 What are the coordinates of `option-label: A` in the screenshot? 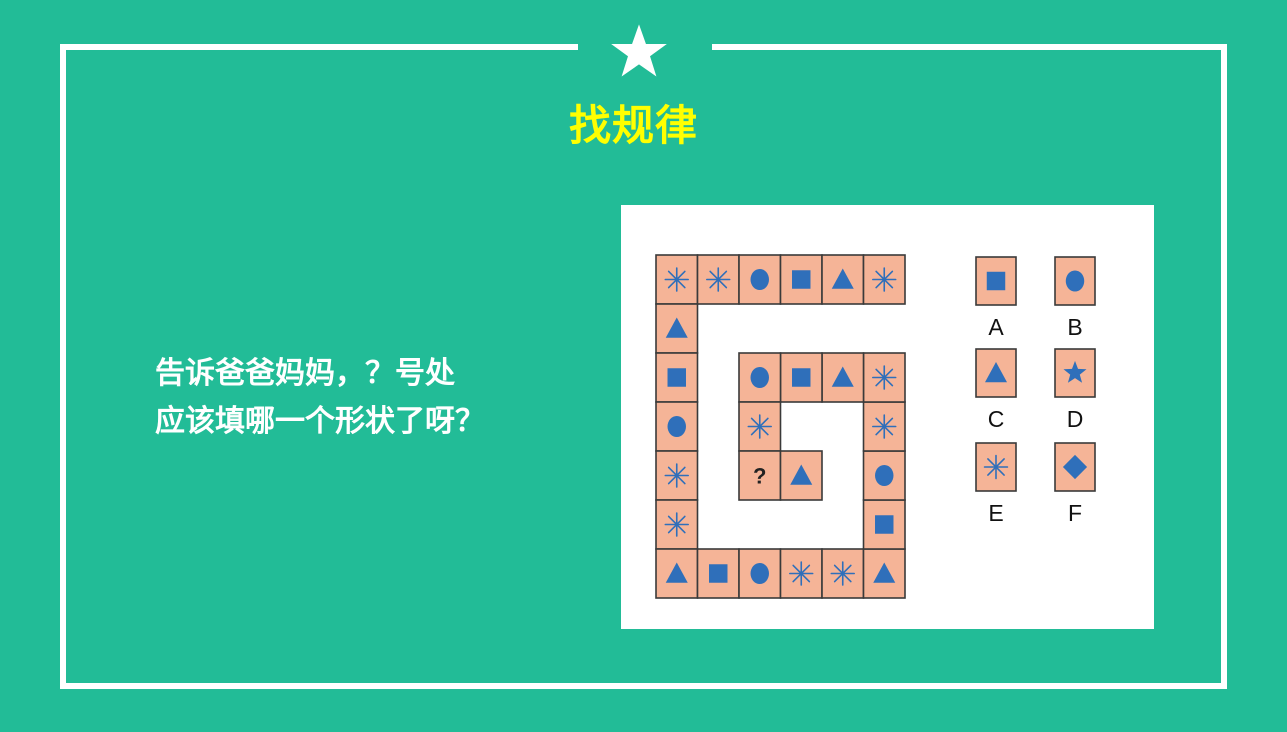 It's located at (996, 327).